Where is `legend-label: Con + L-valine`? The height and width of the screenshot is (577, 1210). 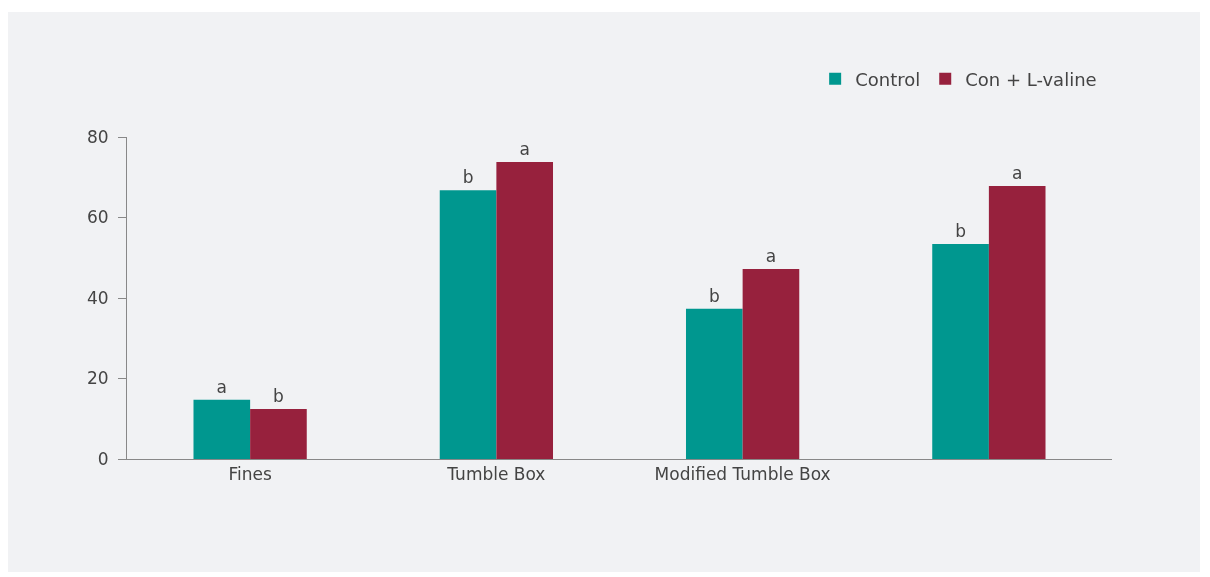
legend-label: Con + L-valine is located at coordinates (1031, 79).